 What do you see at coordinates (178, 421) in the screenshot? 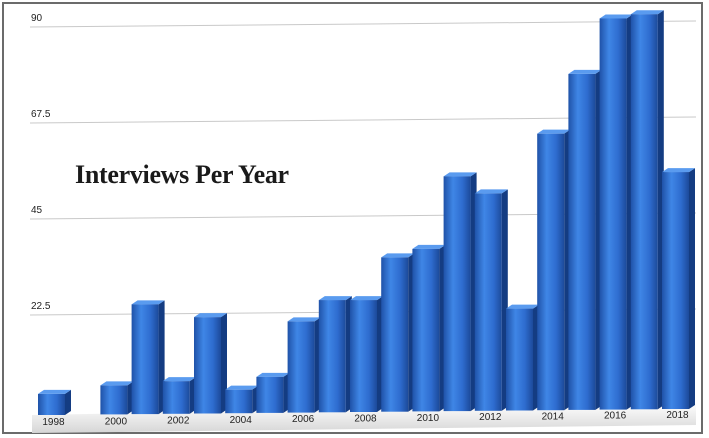
I see `x-tick-label: 2002` at bounding box center [178, 421].